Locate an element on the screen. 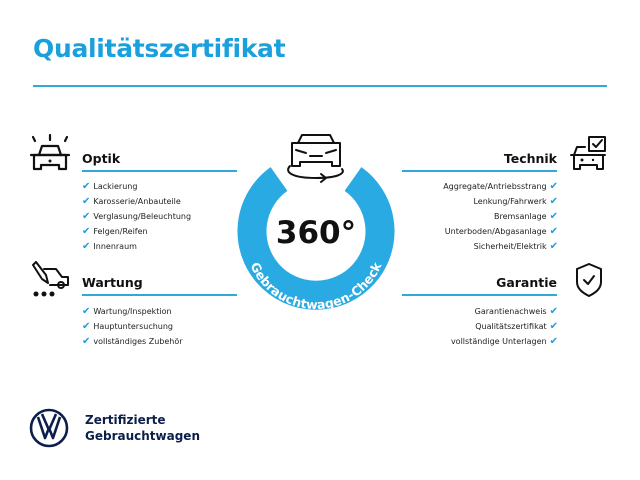 The height and width of the screenshot is (480, 640). list-item: ✔ Karosserie/Anbauteile is located at coordinates (131, 201).